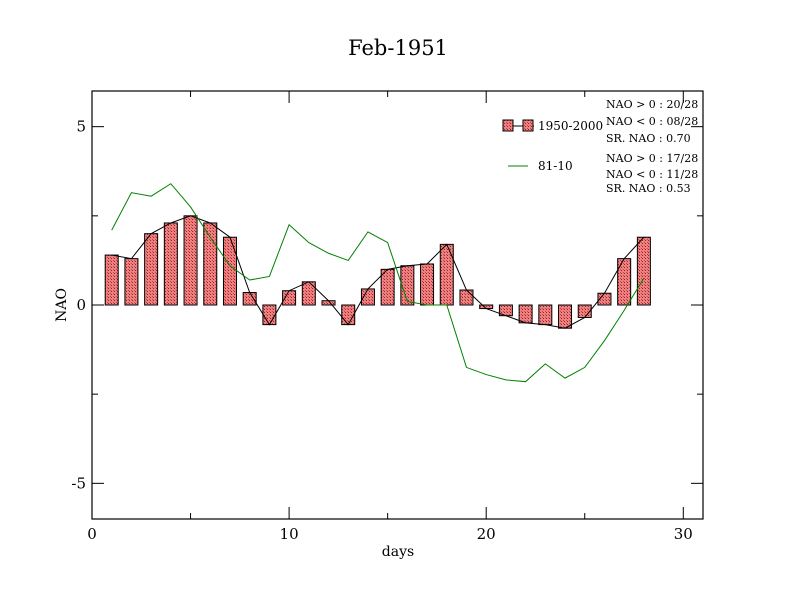 The height and width of the screenshot is (612, 792). I want to click on series-line-1950-2000, so click(378, 272).